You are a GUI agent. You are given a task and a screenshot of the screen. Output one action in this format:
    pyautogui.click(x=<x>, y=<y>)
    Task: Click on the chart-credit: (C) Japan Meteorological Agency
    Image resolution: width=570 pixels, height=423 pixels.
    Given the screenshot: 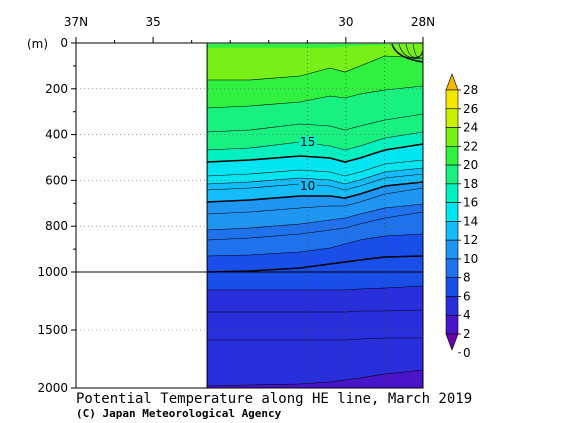 What is the action you would take?
    pyautogui.click(x=179, y=413)
    